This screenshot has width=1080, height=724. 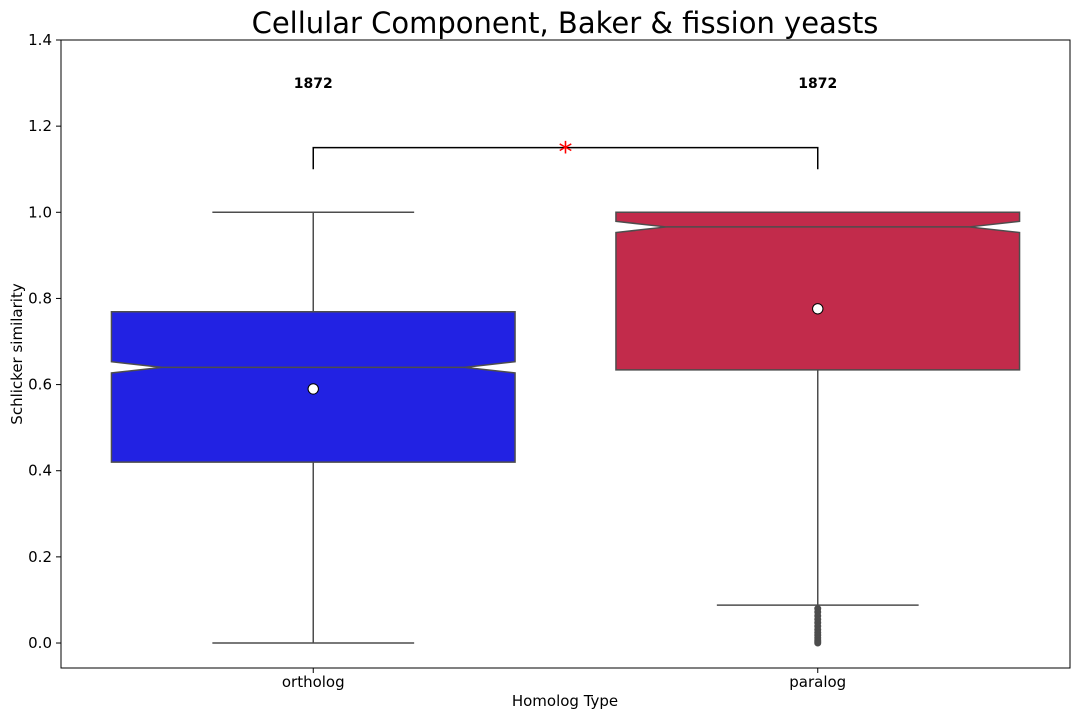 What do you see at coordinates (818, 643) in the screenshot?
I see `outlier-point` at bounding box center [818, 643].